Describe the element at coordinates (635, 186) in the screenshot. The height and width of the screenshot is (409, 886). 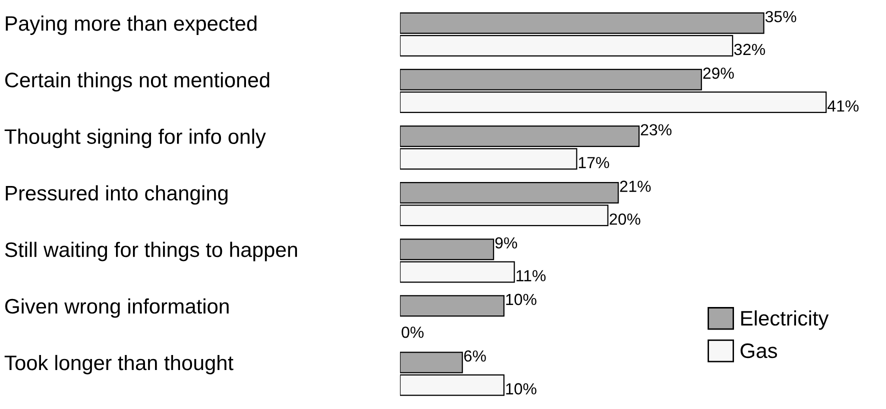
I see `data-label: 21%` at that location.